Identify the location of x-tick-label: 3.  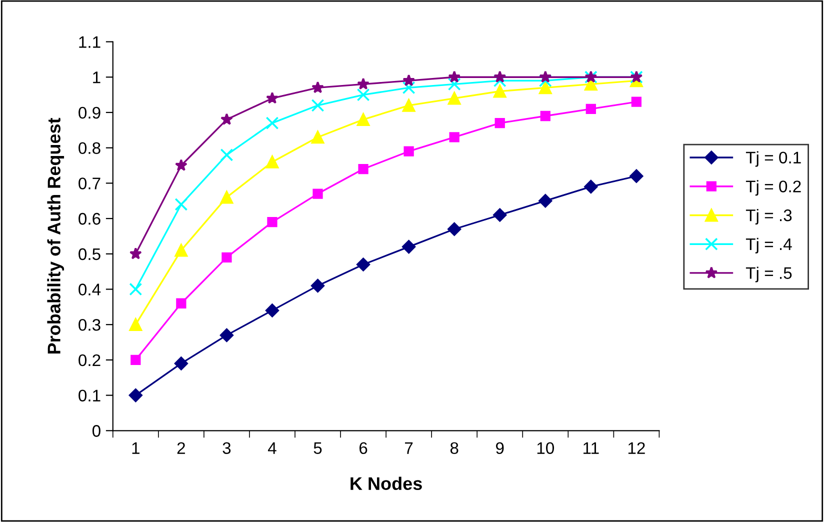
(226, 448).